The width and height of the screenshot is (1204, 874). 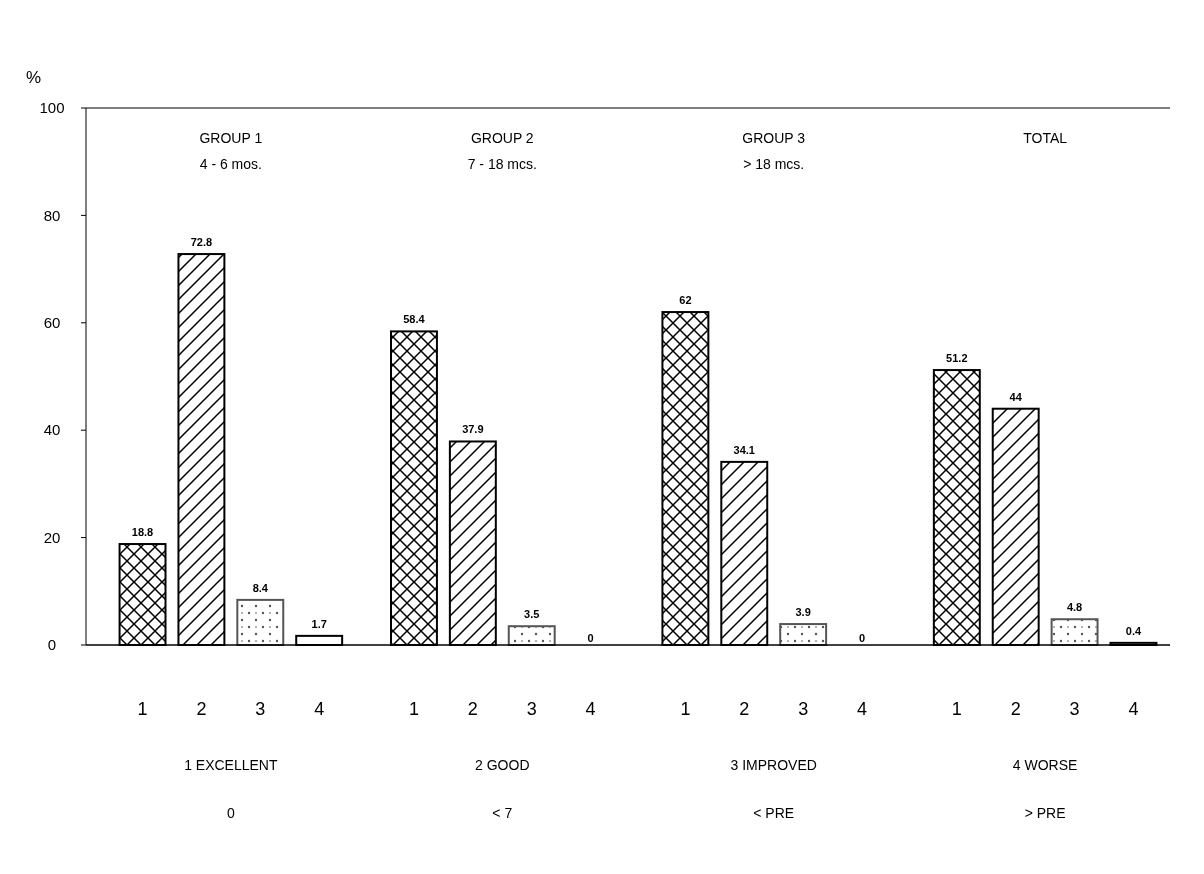 What do you see at coordinates (52, 537) in the screenshot?
I see `y-tick-label: 20` at bounding box center [52, 537].